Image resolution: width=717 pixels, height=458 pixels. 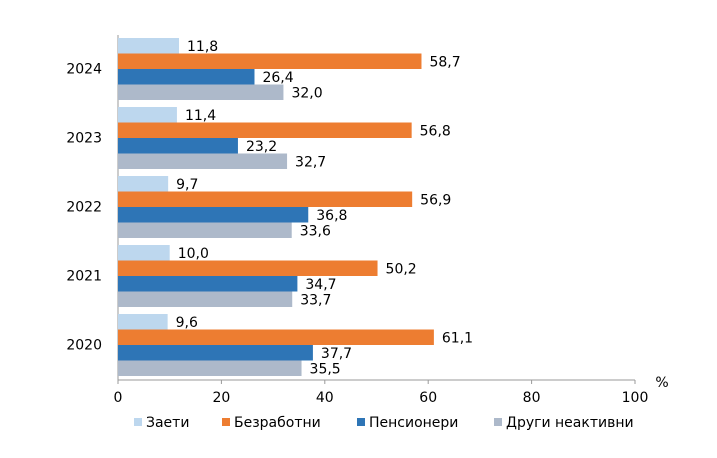 I want to click on y-tick-label: 2023, so click(x=84, y=139).